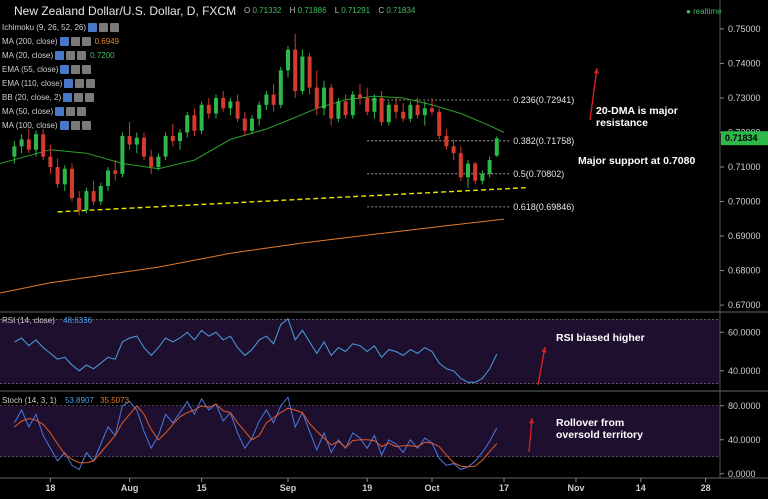 This screenshot has width=768, height=499. What do you see at coordinates (600, 338) in the screenshot?
I see `rsi-annotation: RSI biased higher` at bounding box center [600, 338].